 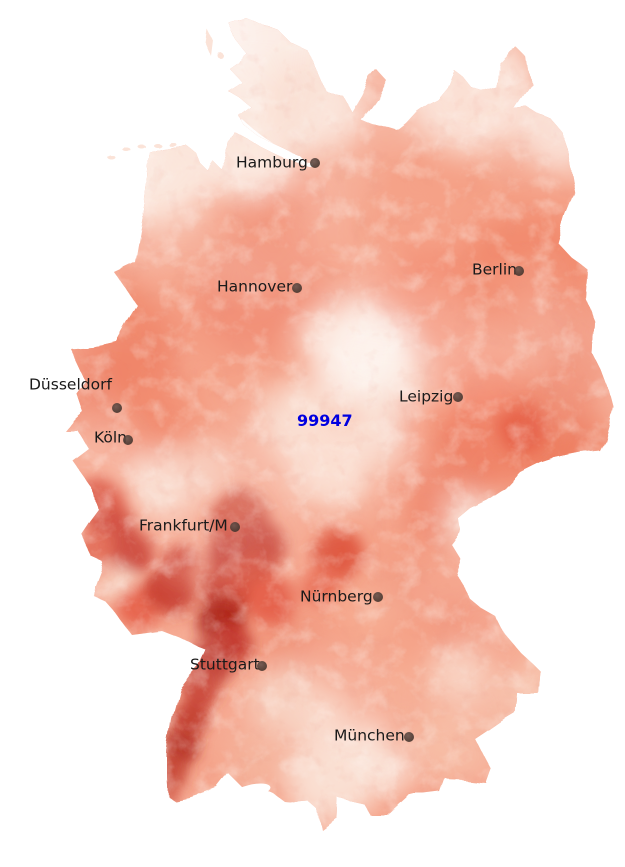 What do you see at coordinates (272, 162) in the screenshot?
I see `city-label: Hamburg` at bounding box center [272, 162].